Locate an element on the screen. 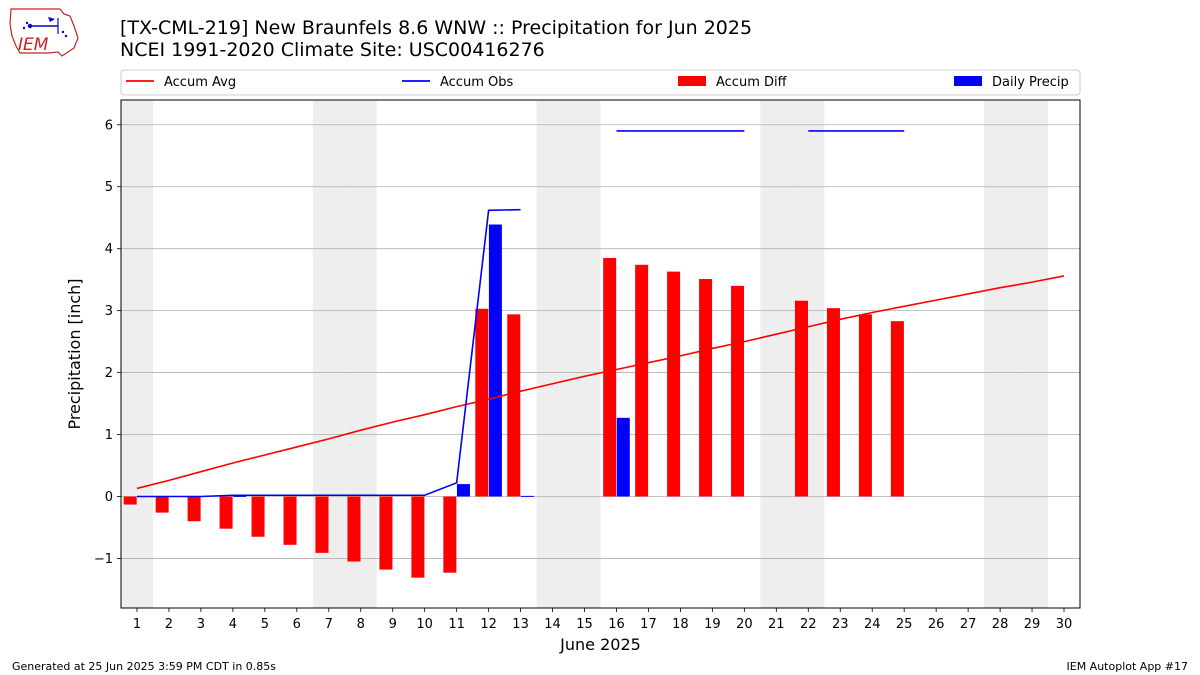  x-tick-label: 9 is located at coordinates (393, 624).